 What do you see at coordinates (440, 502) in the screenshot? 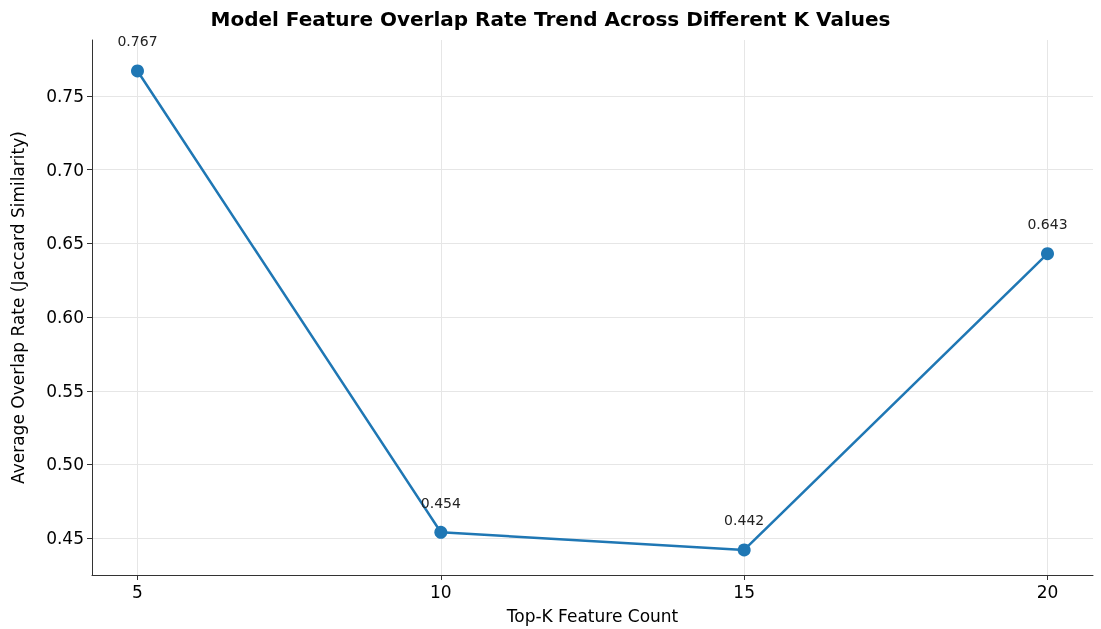
I see `data-label: 0.454` at bounding box center [440, 502].